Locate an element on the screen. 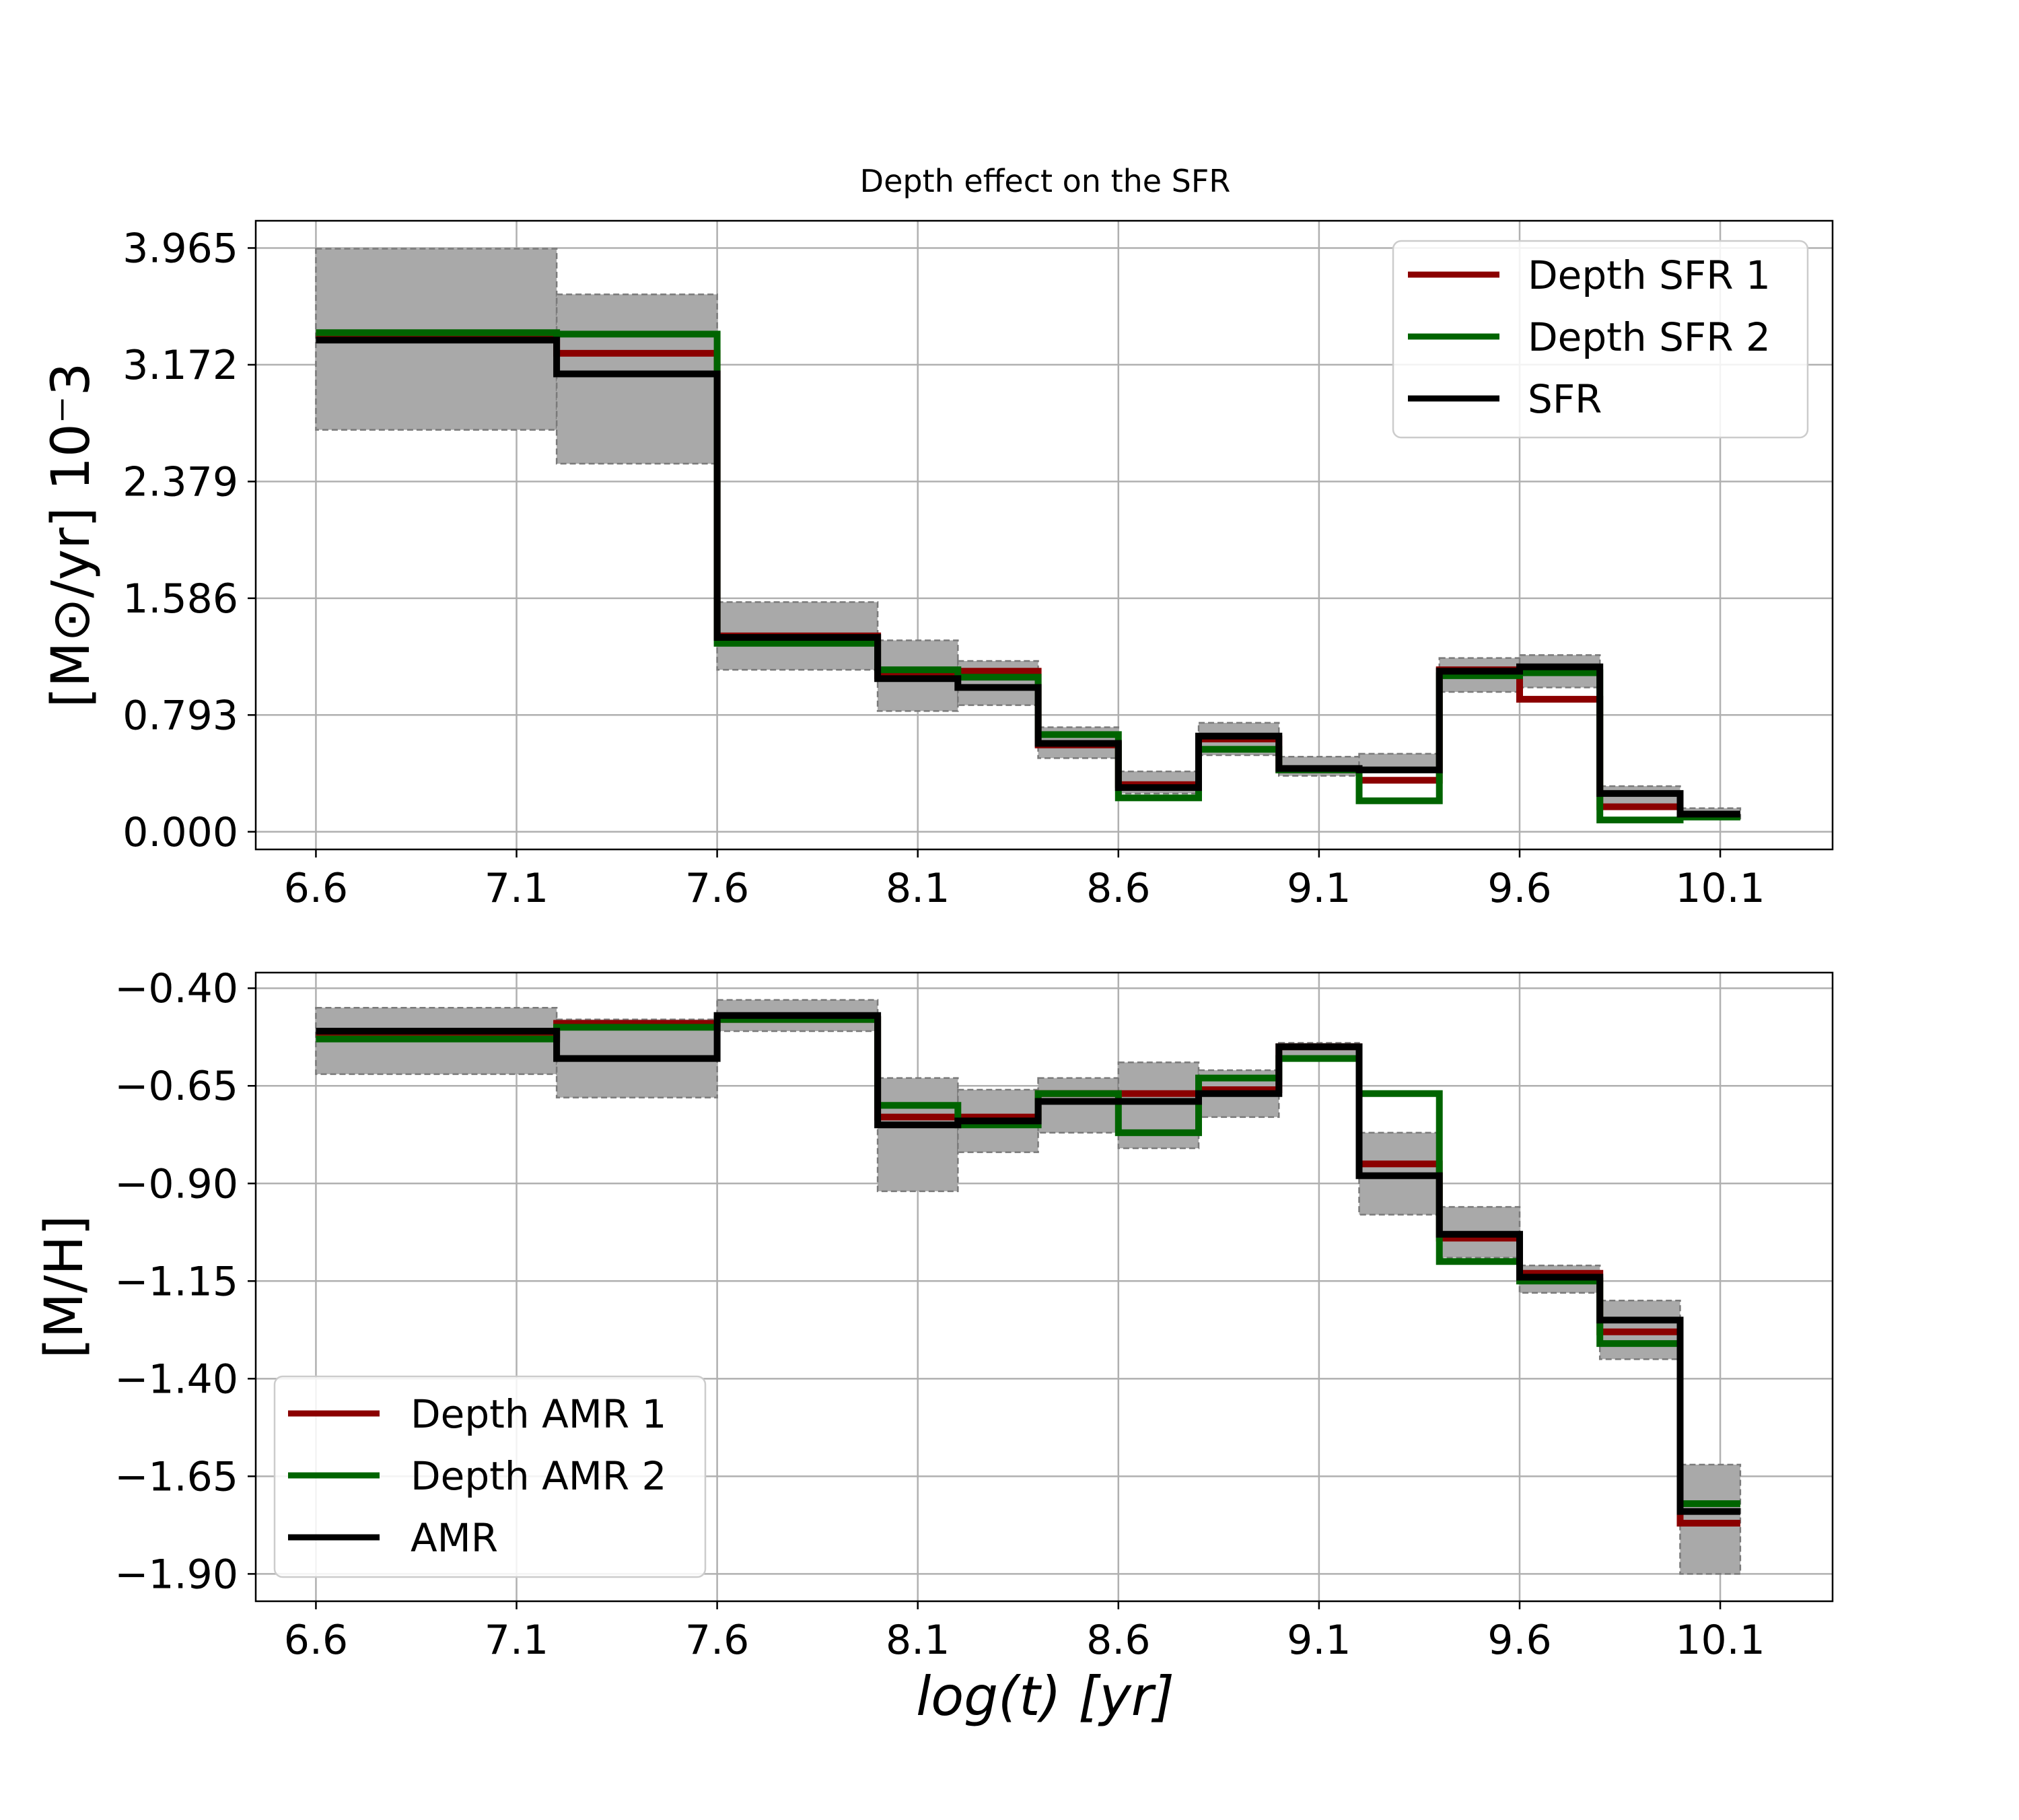 The height and width of the screenshot is (1820, 2019). sfr-x-tick-label-3: 8.1 is located at coordinates (918, 889).